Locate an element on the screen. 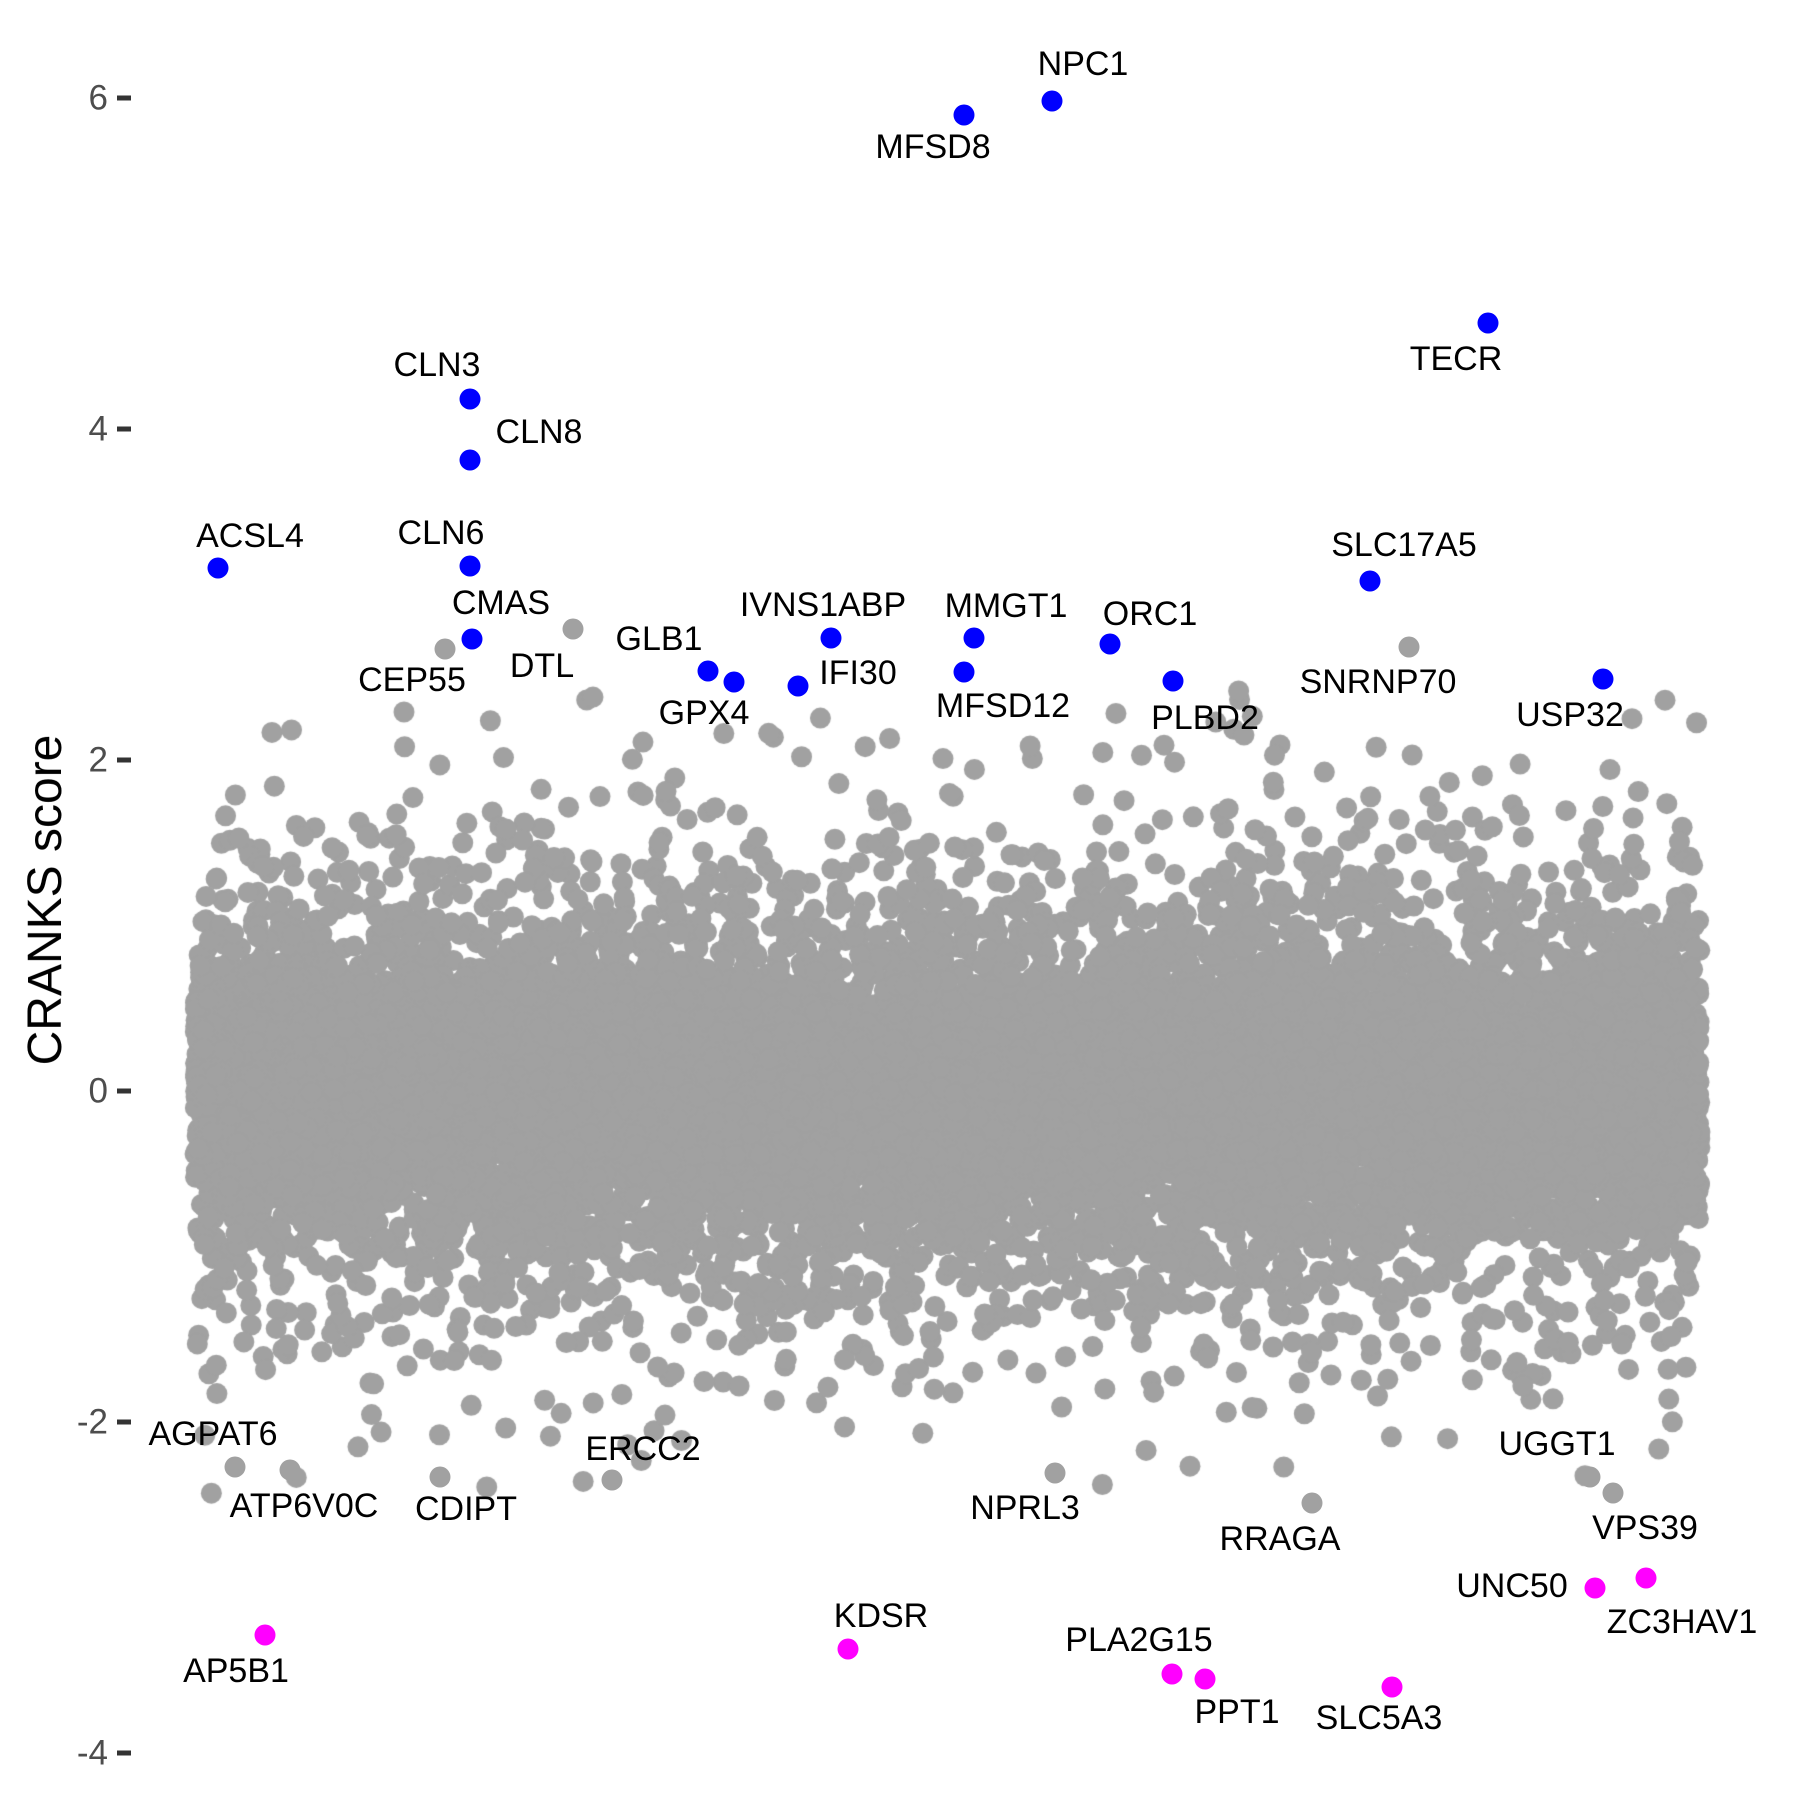 Image resolution: width=1800 pixels, height=1800 pixels. gene-label-cmas: CMAS is located at coordinates (501, 603).